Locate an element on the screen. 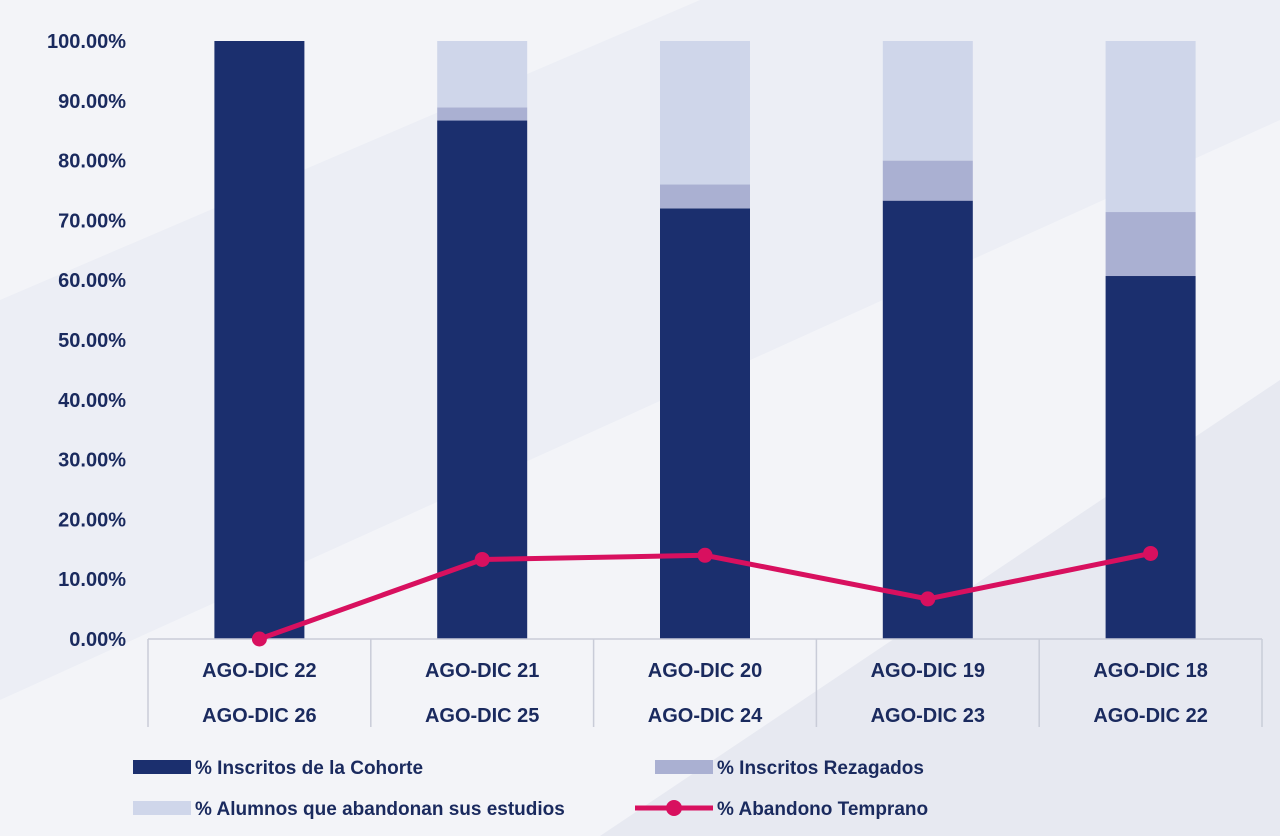  y-tick-label: 30.00% is located at coordinates (92, 461).